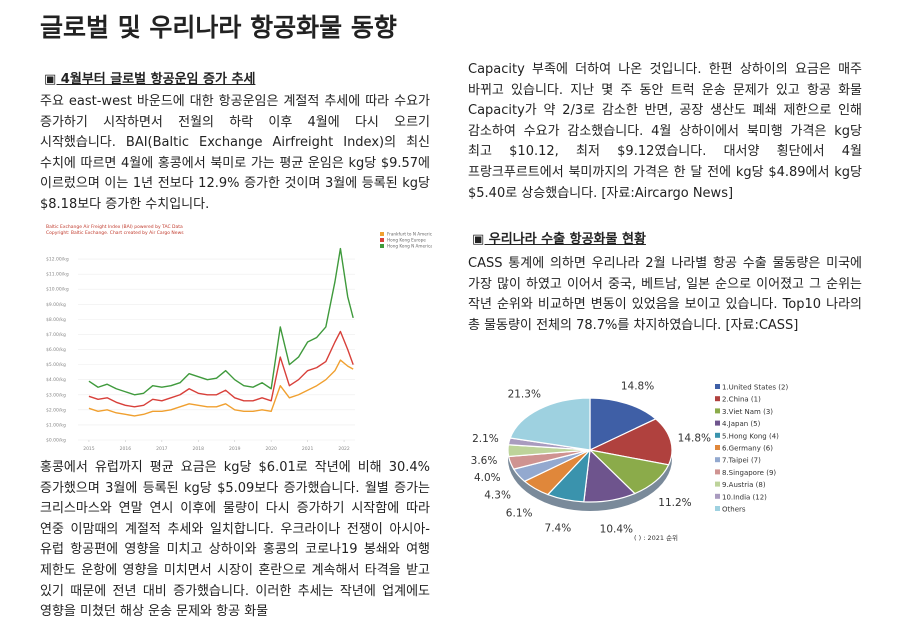  What do you see at coordinates (484, 461) in the screenshot?
I see `data-label: 3.6%` at bounding box center [484, 461].